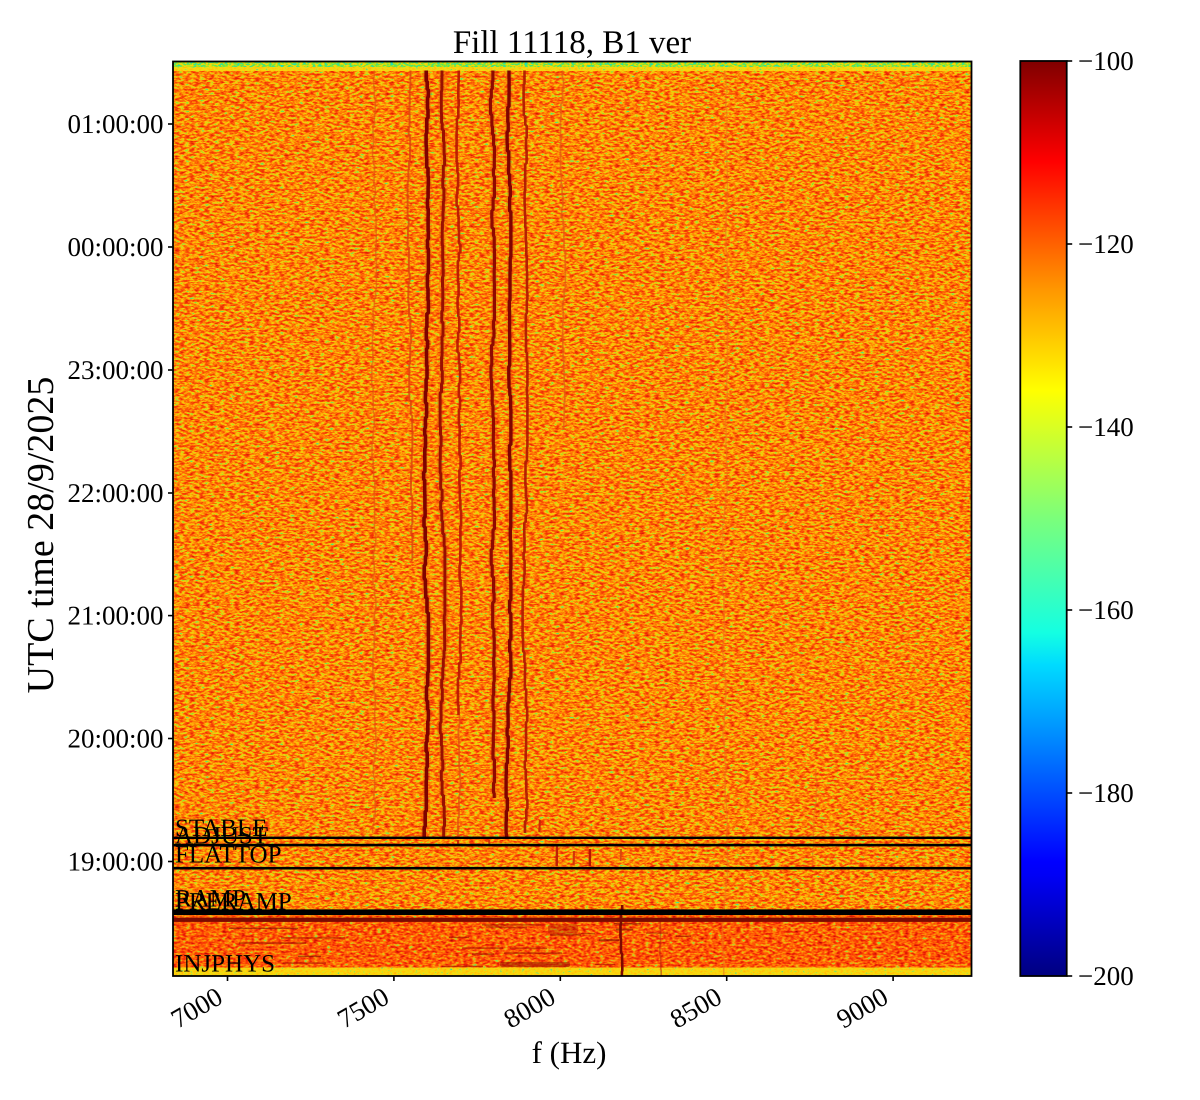  I want to click on svg-text: 22:00:00, so click(115, 493).